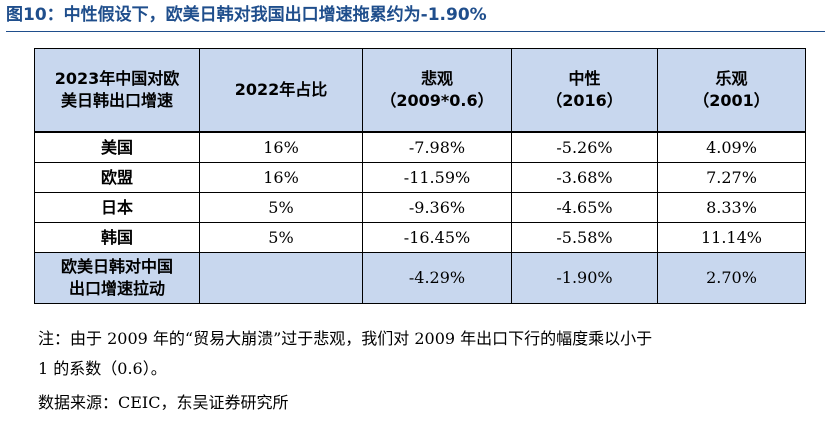 This screenshot has height=434, width=831. What do you see at coordinates (163, 402) in the screenshot?
I see `data-source: 数据来源：CEIC，东吴证券研究所` at bounding box center [163, 402].